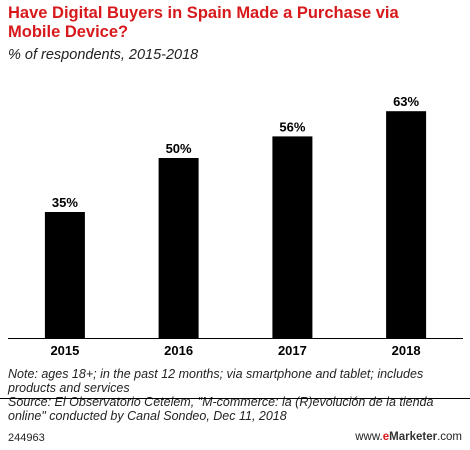 The height and width of the screenshot is (450, 470). Describe the element at coordinates (64, 350) in the screenshot. I see `x-tick-2015: 2015` at that location.